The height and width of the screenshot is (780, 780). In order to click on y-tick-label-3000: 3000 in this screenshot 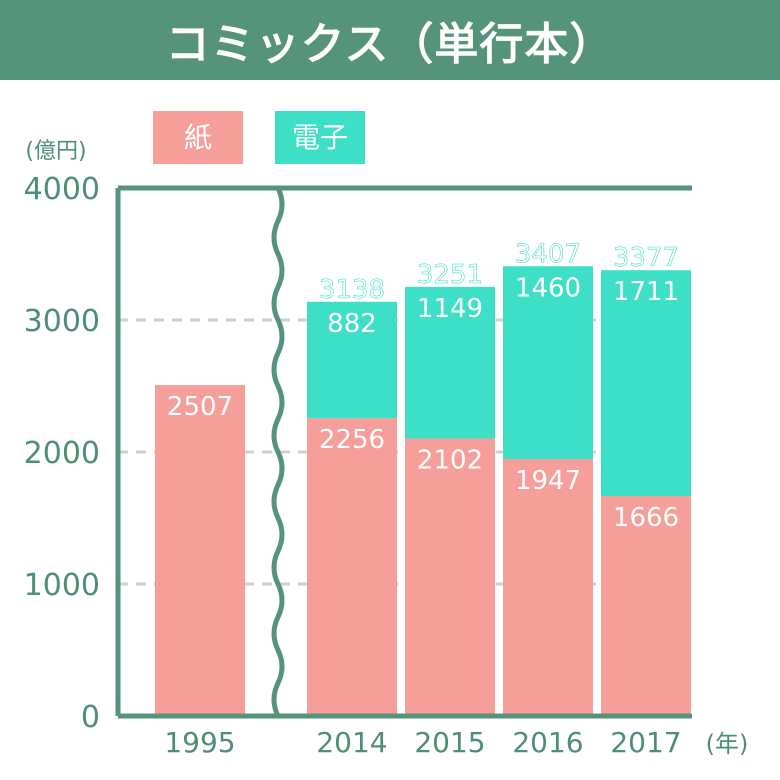, I will do `click(62, 321)`.